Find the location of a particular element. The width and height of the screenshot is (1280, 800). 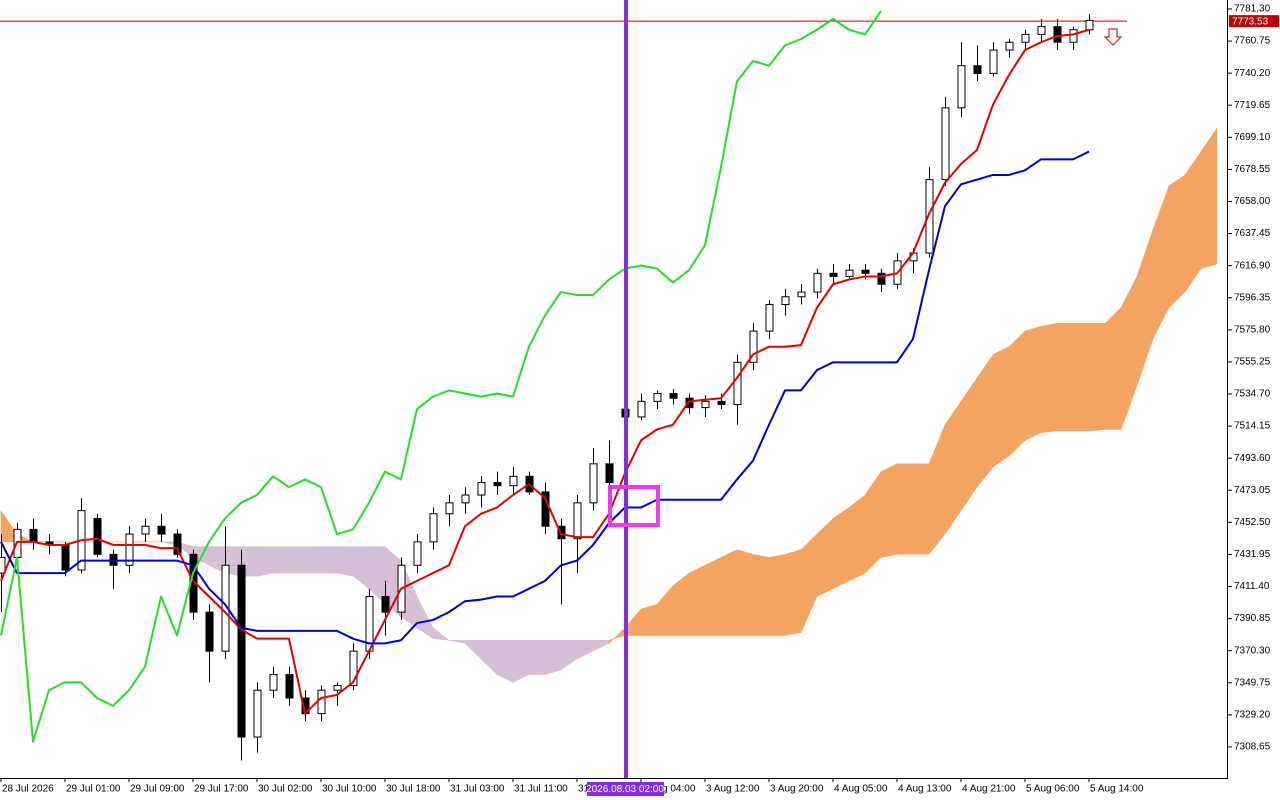

y-tick-label: 7452.50 is located at coordinates (1252, 522).